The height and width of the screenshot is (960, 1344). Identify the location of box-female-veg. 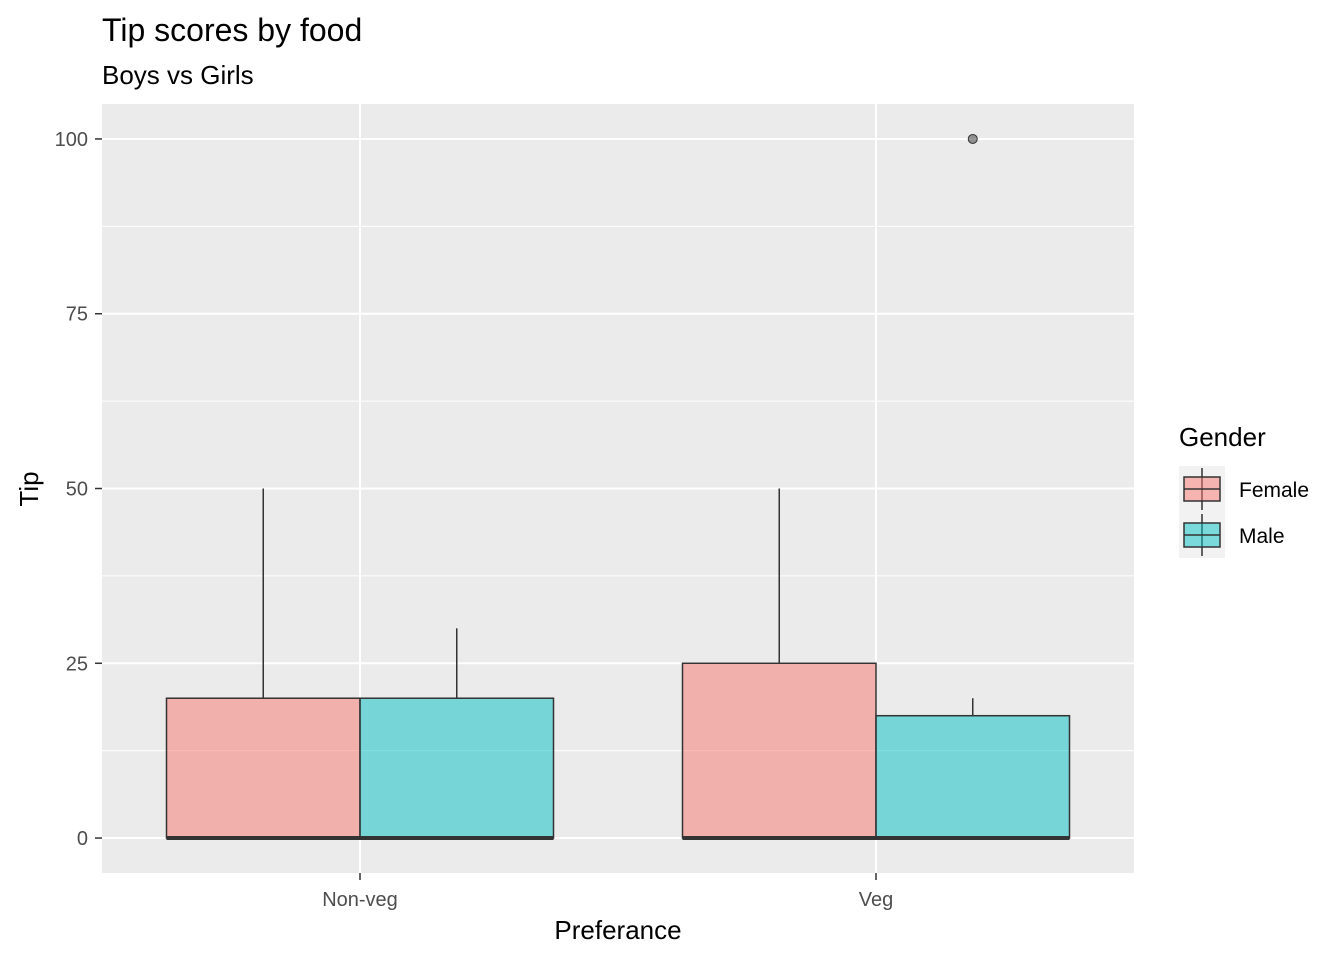
(779, 664).